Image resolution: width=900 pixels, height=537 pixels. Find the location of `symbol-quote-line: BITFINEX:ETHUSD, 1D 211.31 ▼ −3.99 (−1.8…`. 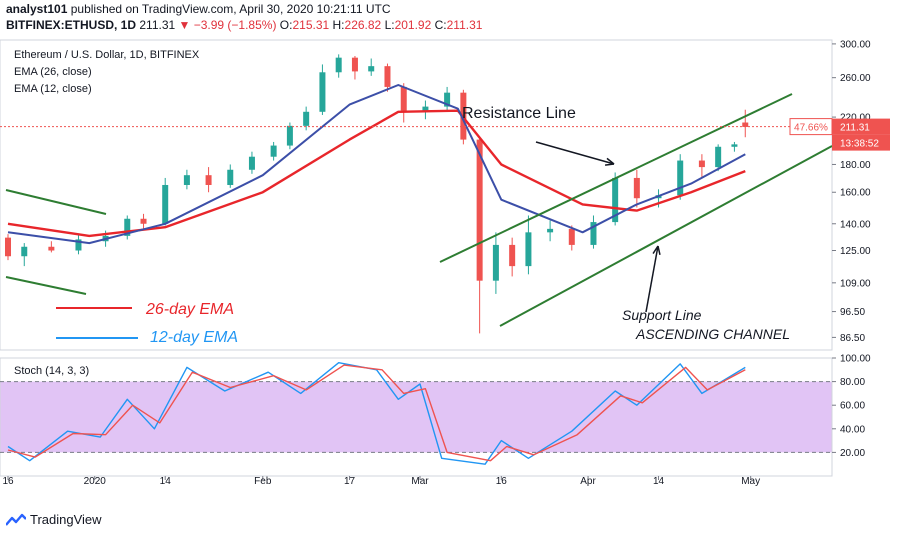

symbol-quote-line: BITFINEX:ETHUSD, 1D 211.31 ▼ −3.99 (−1.8… is located at coordinates (244, 25).